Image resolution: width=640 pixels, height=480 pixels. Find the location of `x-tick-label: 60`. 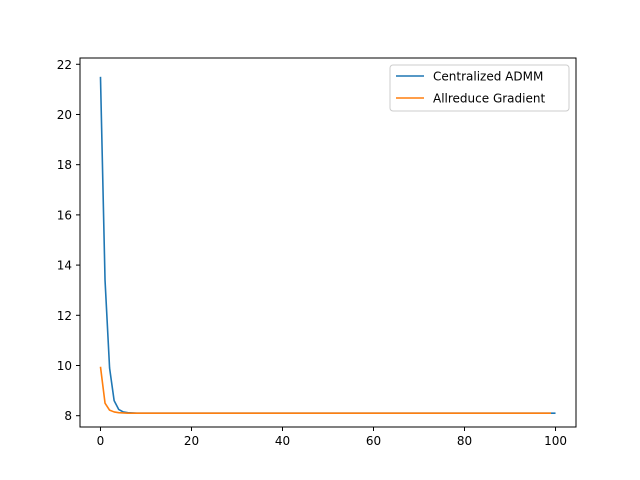

x-tick-label: 60 is located at coordinates (373, 441).